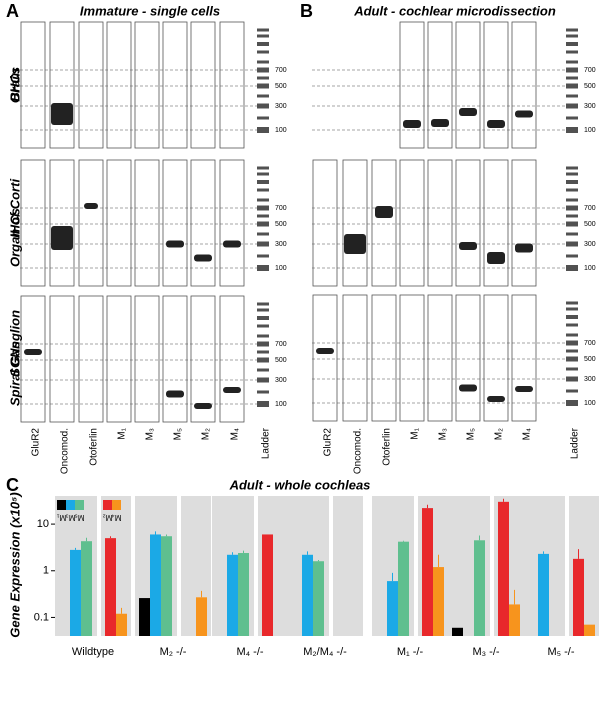 The width and height of the screenshot is (602, 716). I want to click on lane-label: GluR2, so click(328, 442).